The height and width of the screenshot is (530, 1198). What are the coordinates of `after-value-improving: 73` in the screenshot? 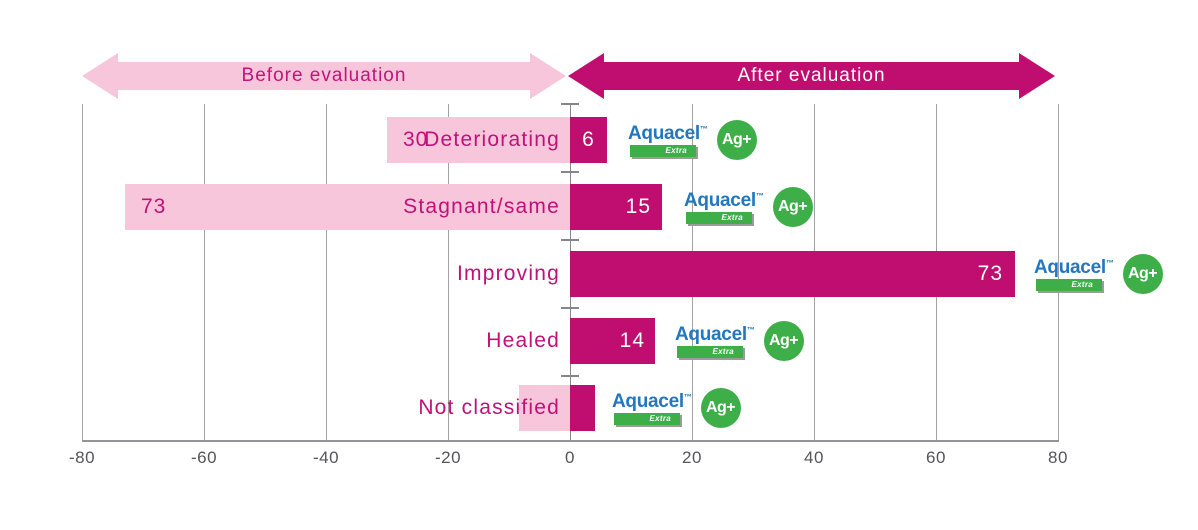 It's located at (990, 273).